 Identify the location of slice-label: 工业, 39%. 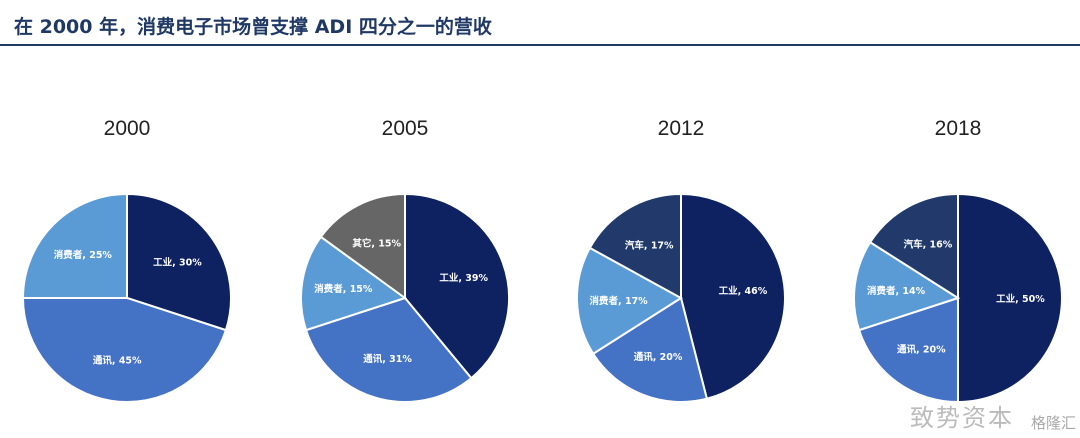
(463, 278).